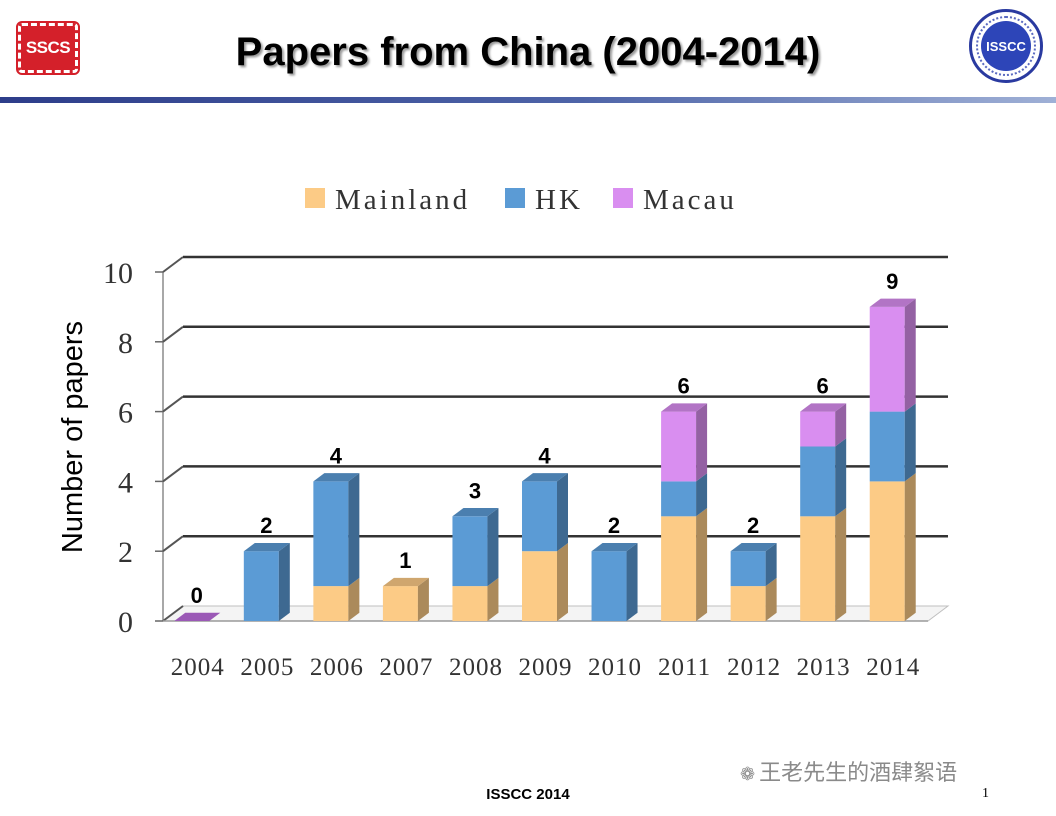 The image size is (1056, 816). What do you see at coordinates (887, 359) in the screenshot?
I see `bar-segment-macau-2014` at bounding box center [887, 359].